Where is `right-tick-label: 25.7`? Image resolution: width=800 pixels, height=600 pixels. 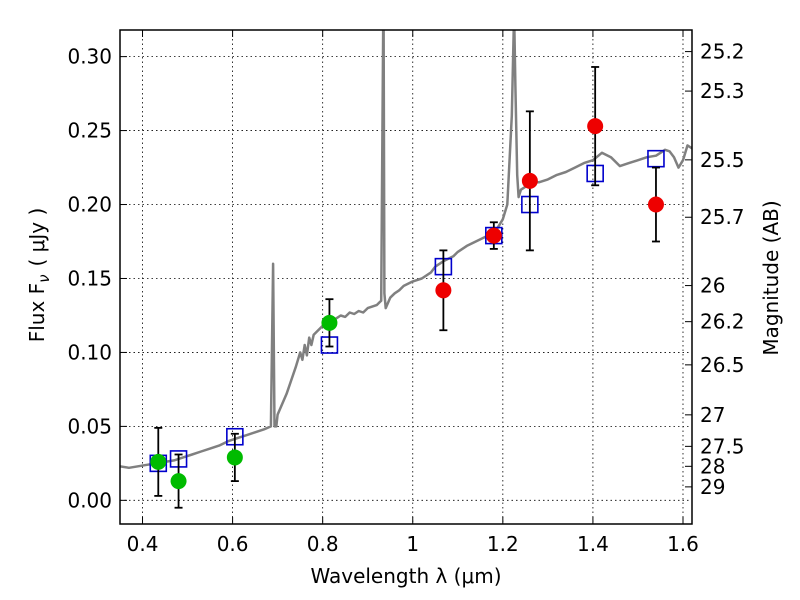
right-tick-label: 25.7 is located at coordinates (722, 217).